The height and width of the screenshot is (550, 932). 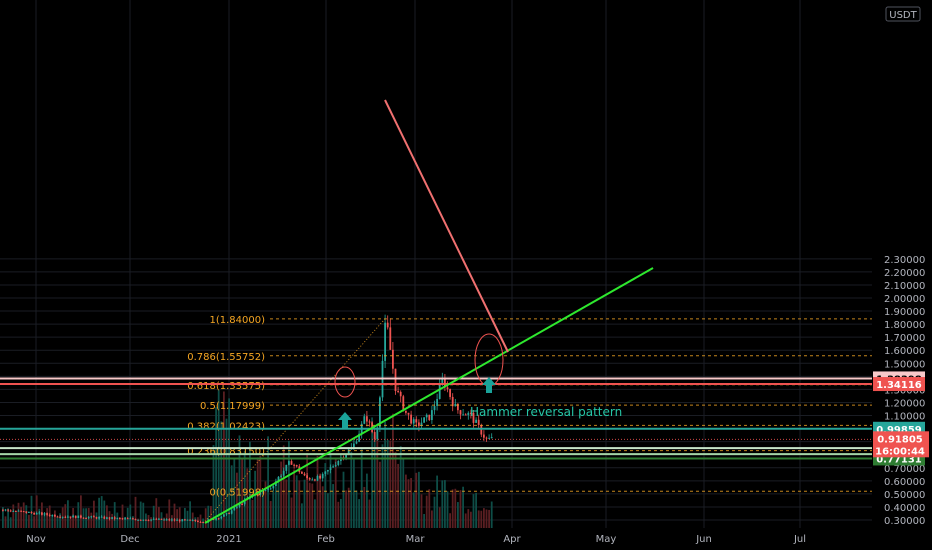 I want to click on y-tick-label: 0.50000, so click(x=904, y=495).